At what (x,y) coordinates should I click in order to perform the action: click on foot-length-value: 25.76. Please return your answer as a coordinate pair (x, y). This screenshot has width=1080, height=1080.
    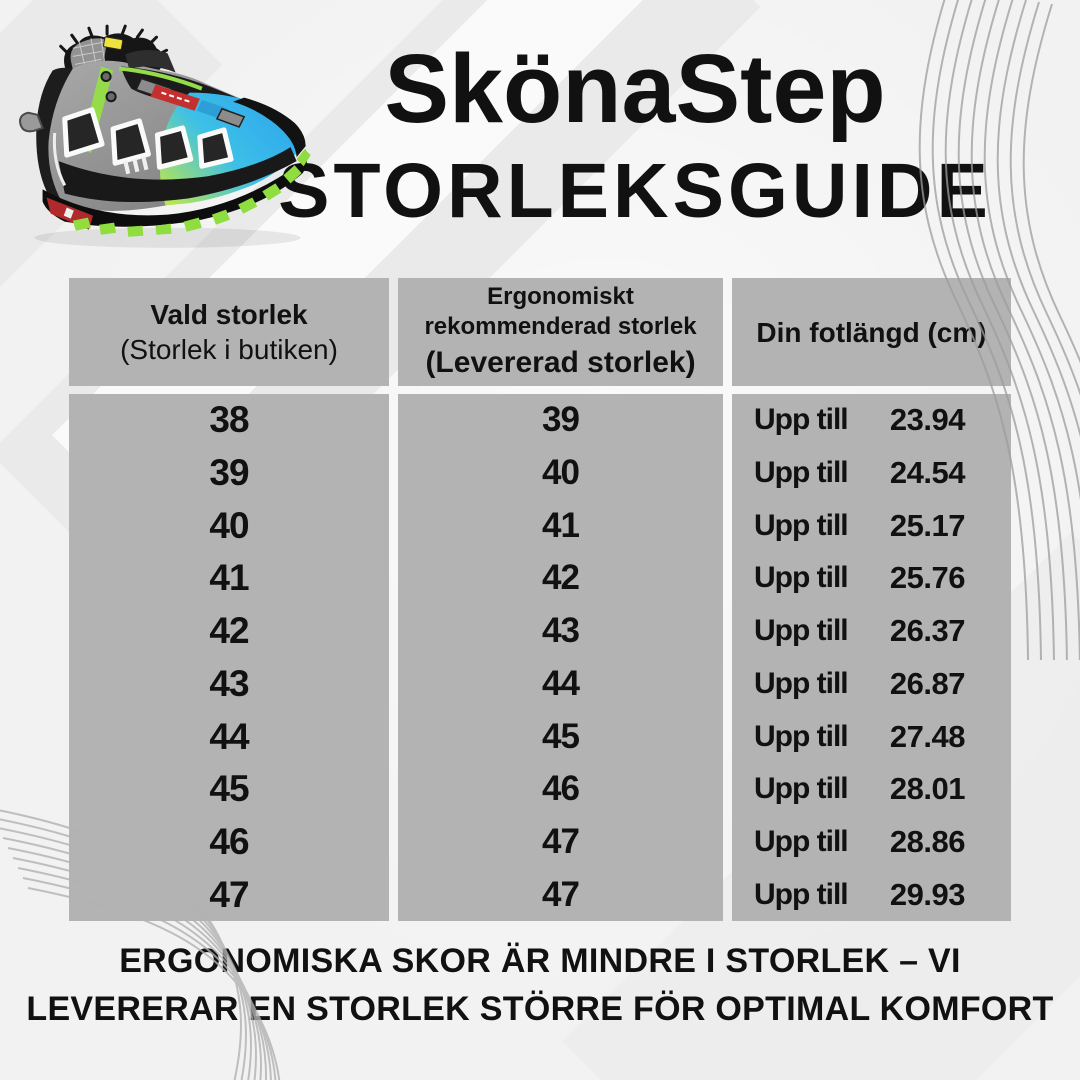
    Looking at the image, I should click on (927, 578).